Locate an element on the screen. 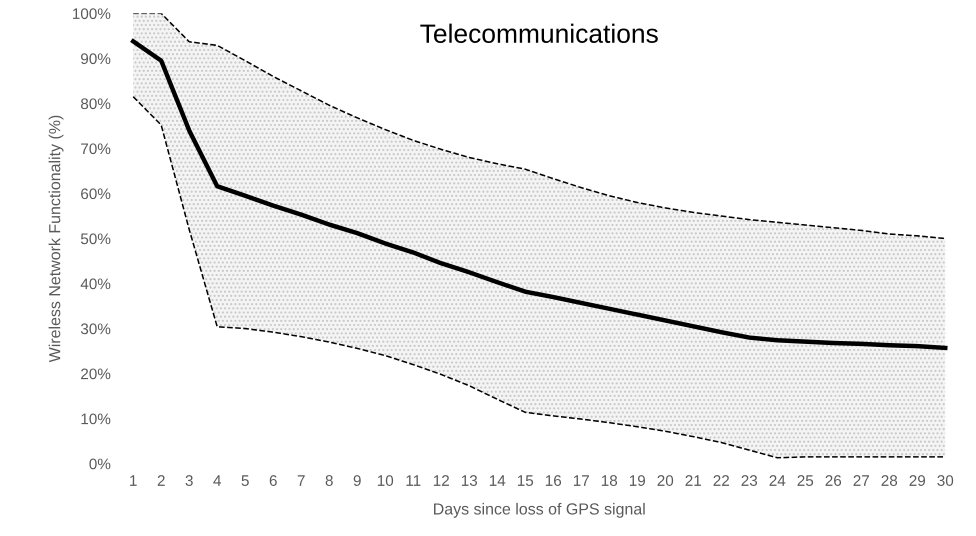 This screenshot has height=536, width=976. x-tick-label: 27 is located at coordinates (861, 480).